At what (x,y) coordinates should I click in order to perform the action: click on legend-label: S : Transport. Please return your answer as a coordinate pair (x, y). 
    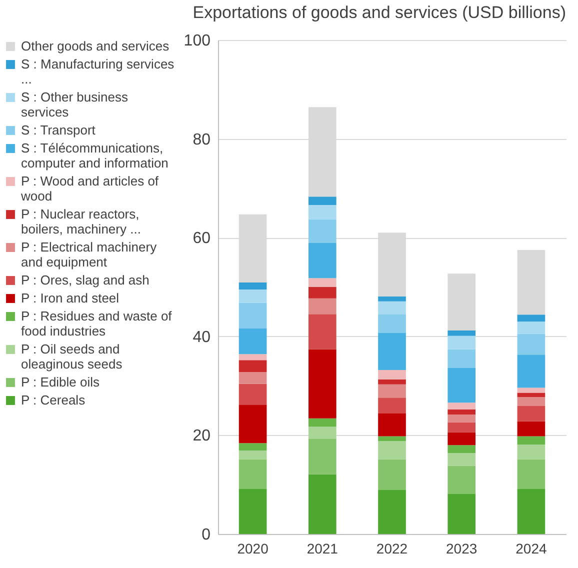
    Looking at the image, I should click on (58, 130).